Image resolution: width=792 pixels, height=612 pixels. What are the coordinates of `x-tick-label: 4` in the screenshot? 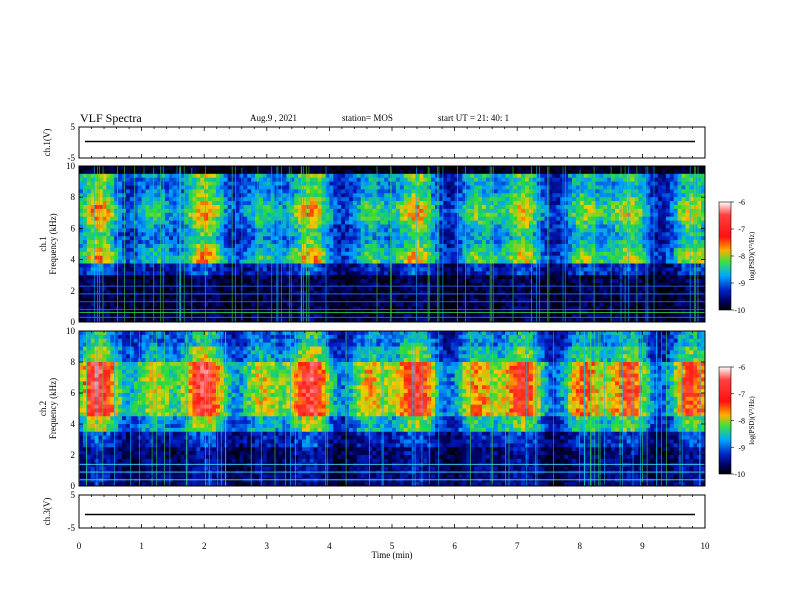 It's located at (329, 546).